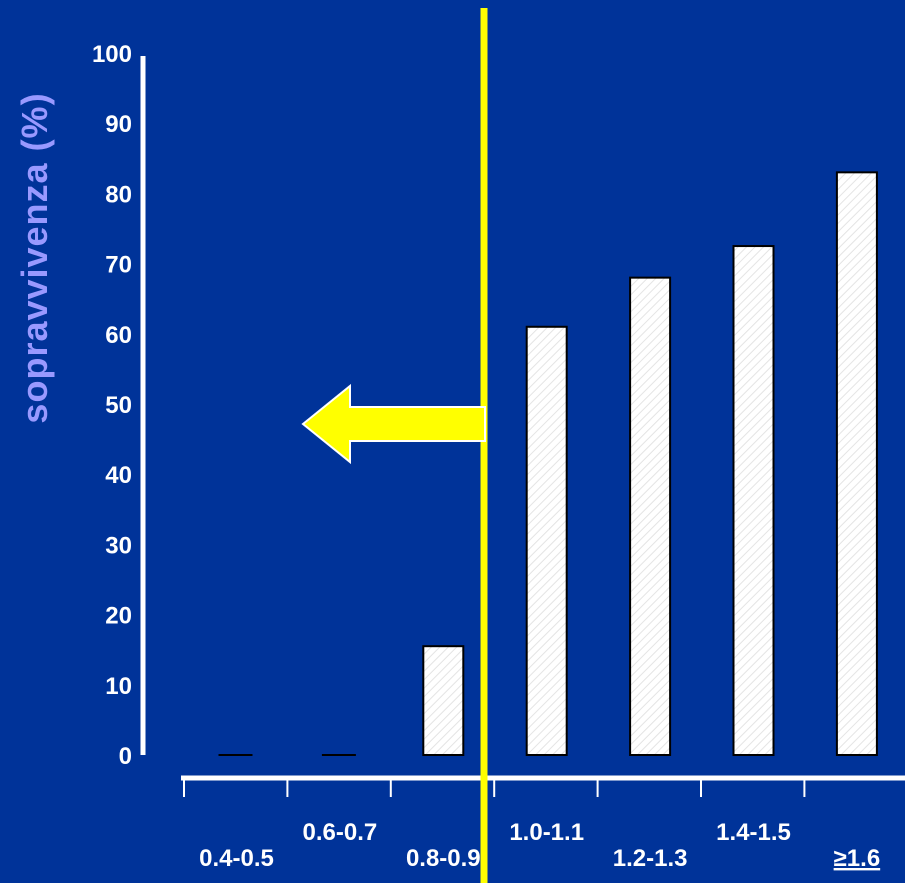 The height and width of the screenshot is (883, 905). Describe the element at coordinates (753, 832) in the screenshot. I see `x-tick-label: 1.4-1.5` at that location.